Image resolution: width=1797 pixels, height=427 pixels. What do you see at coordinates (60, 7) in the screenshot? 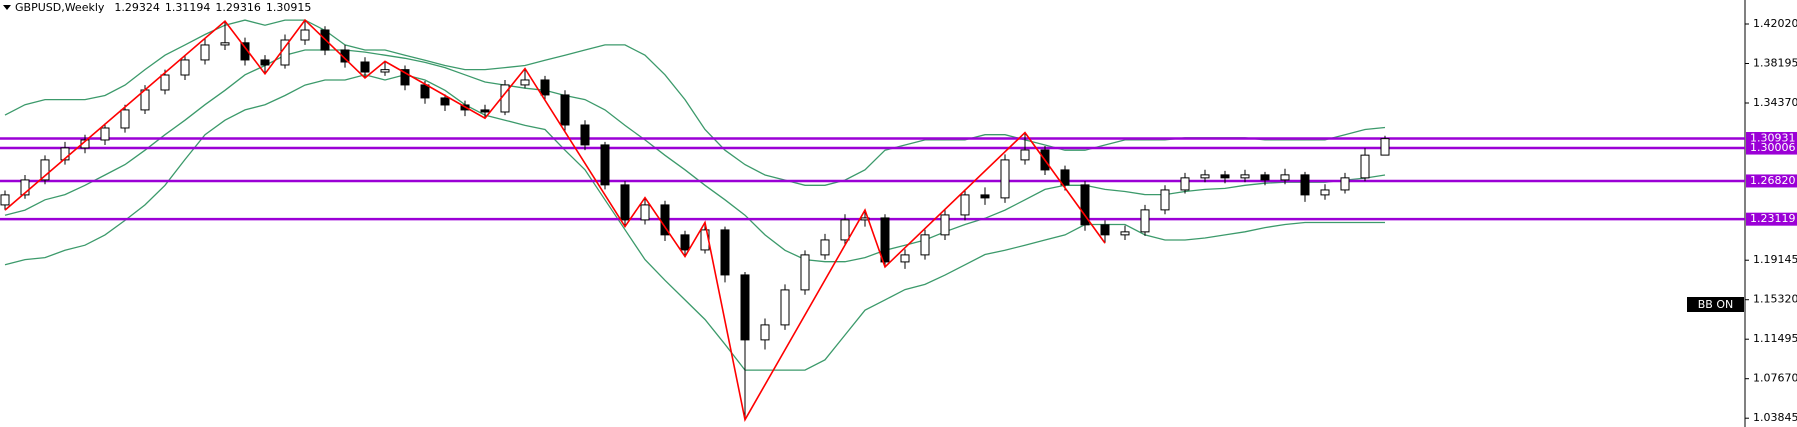
I see `chart-title: GBPUSD,Weekly` at bounding box center [60, 7].